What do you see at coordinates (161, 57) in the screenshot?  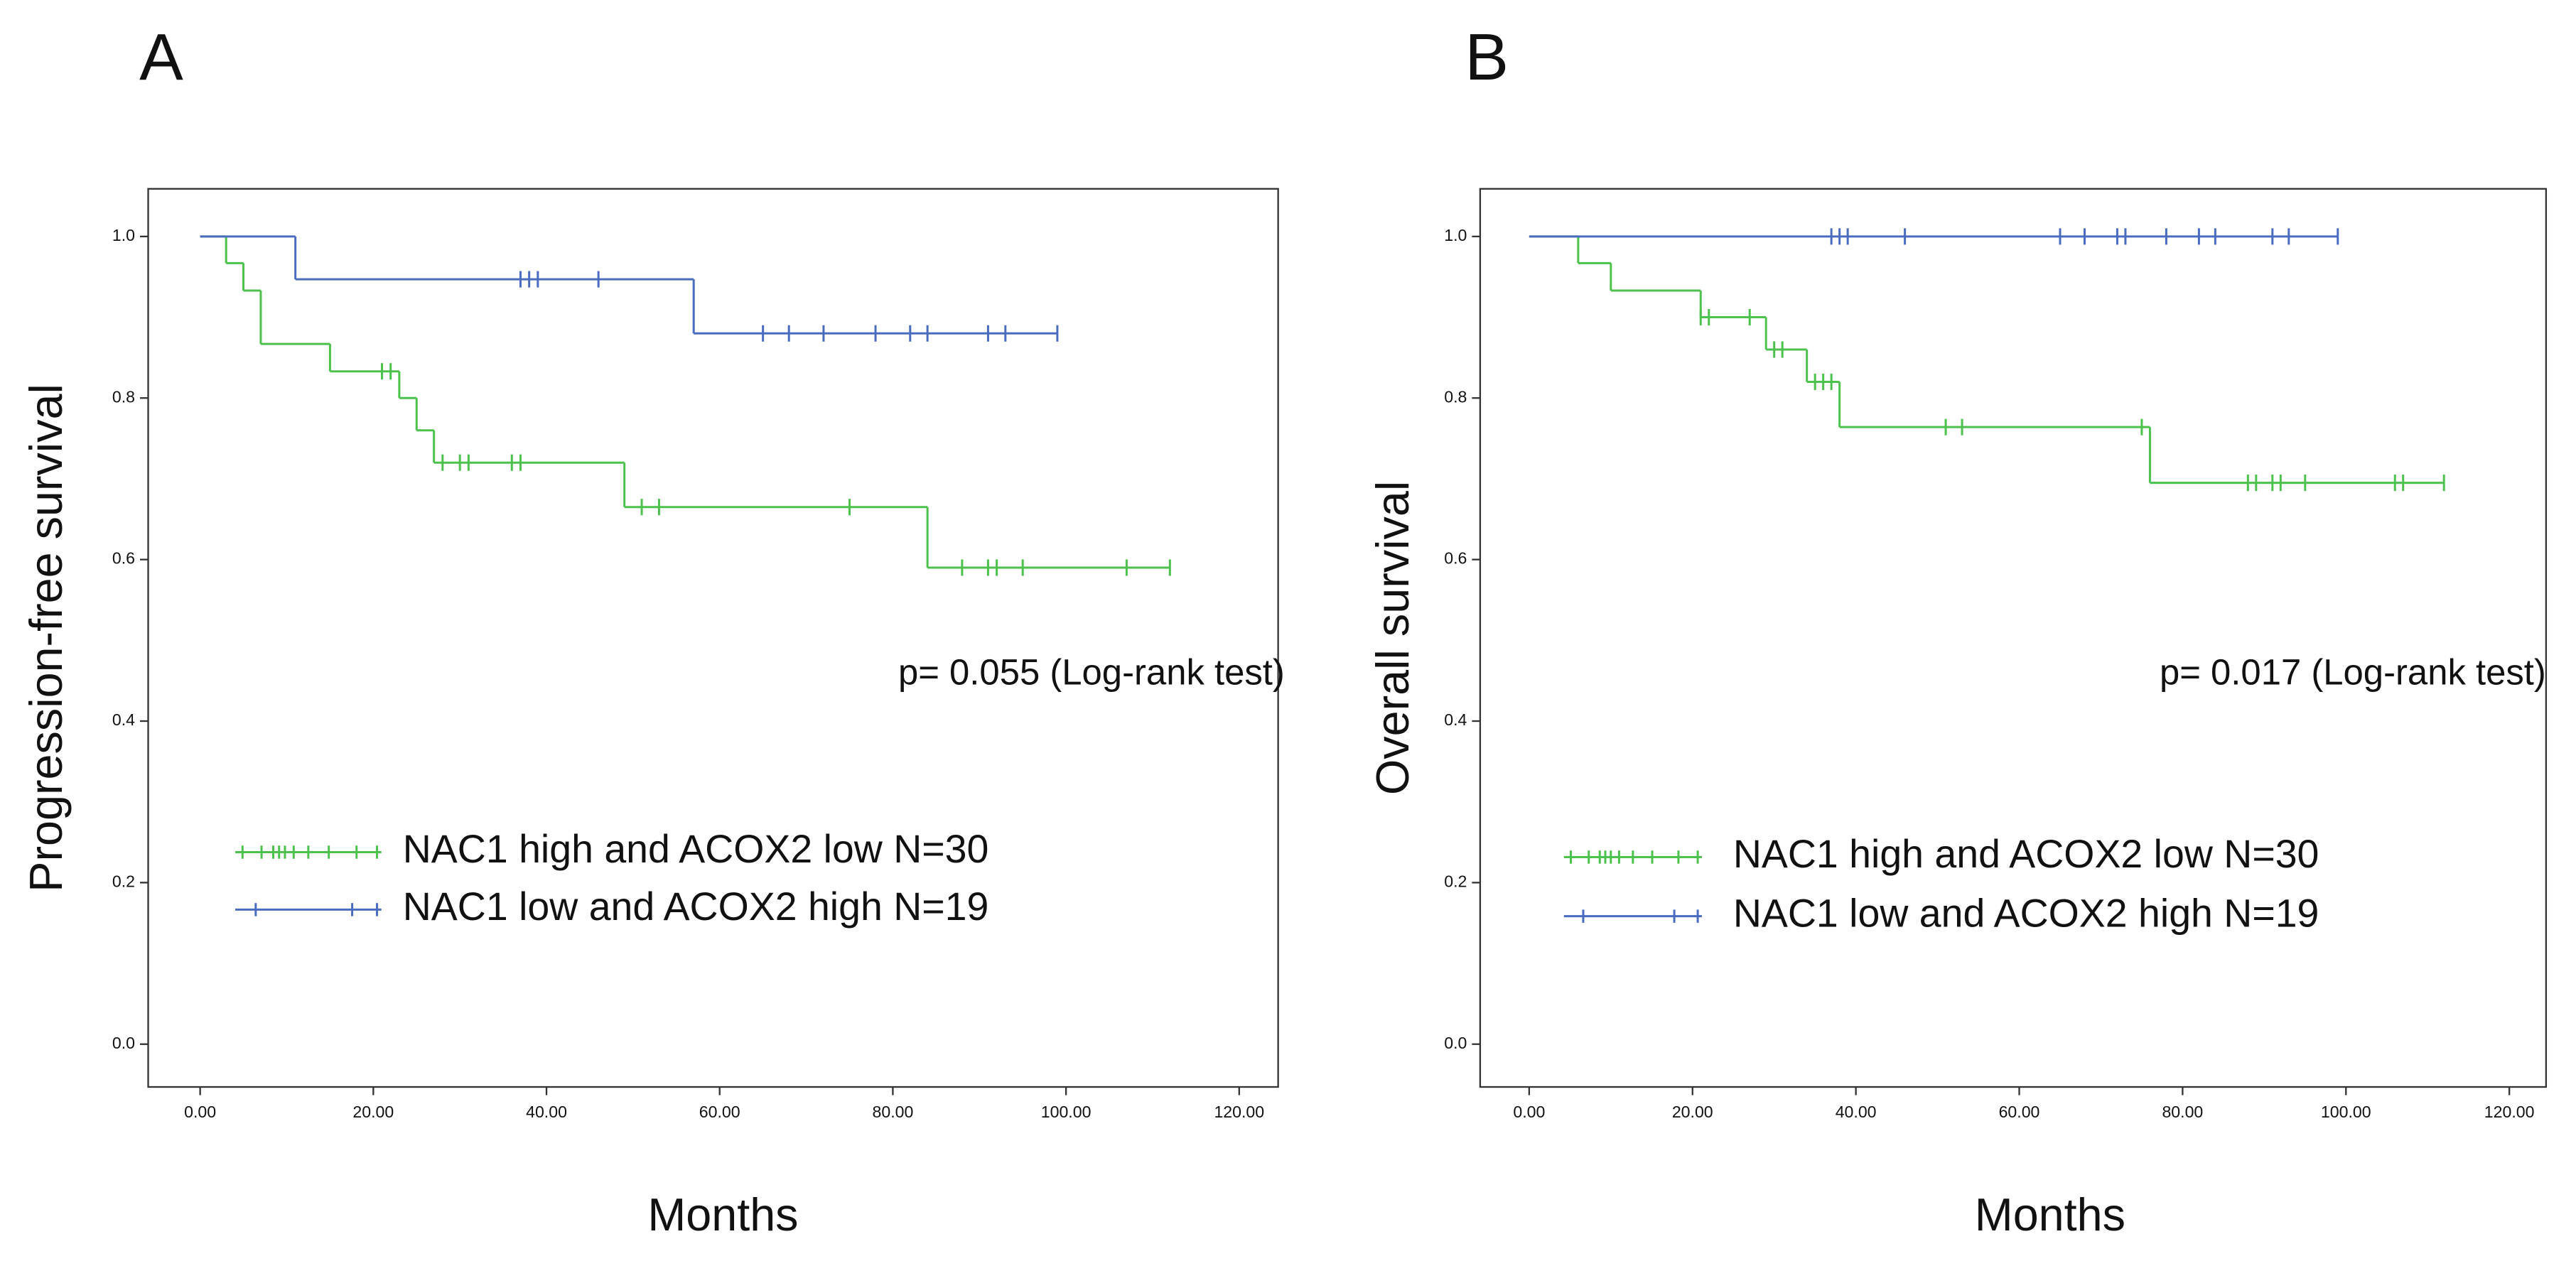 I see `panel-label: A` at bounding box center [161, 57].